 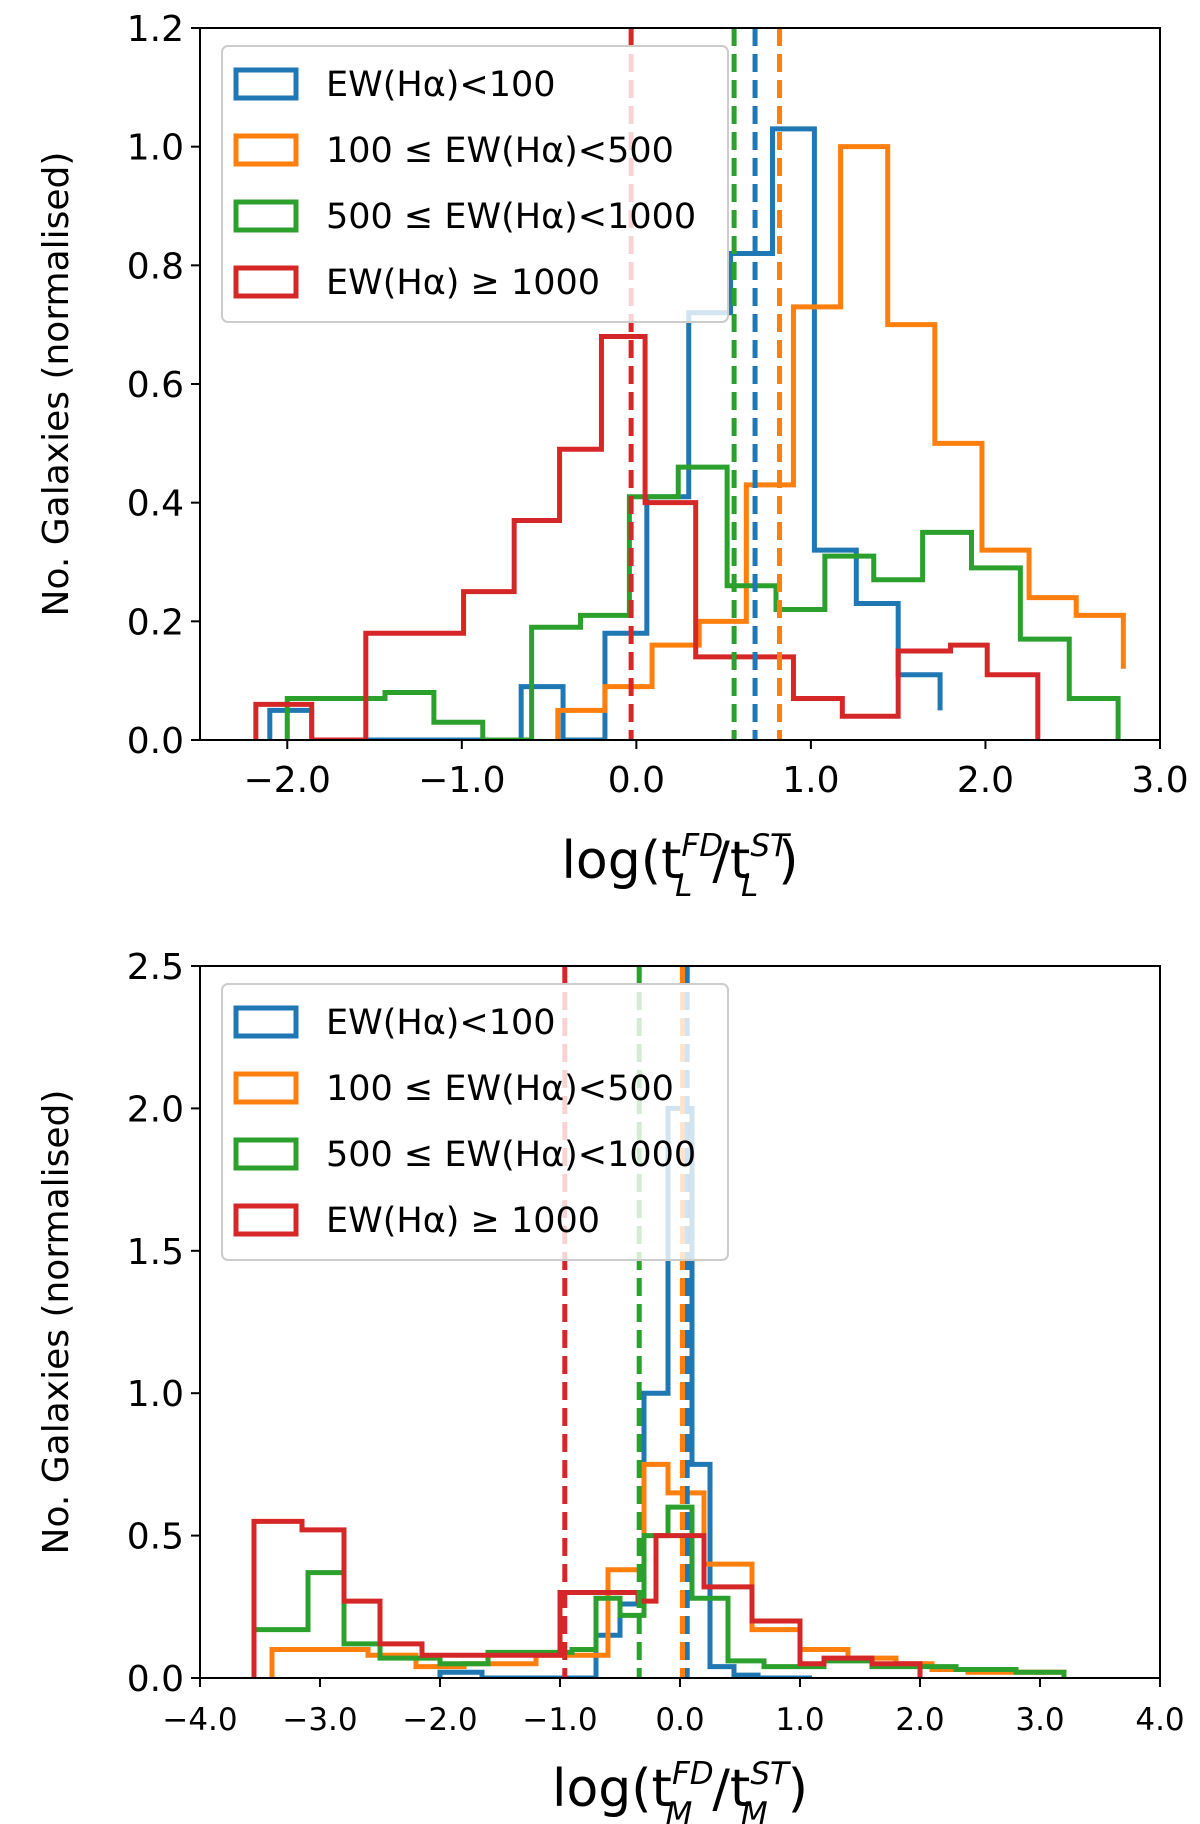 What do you see at coordinates (680, 1790) in the screenshot?
I see `x-axis-label: log(tFD M/tST M)` at bounding box center [680, 1790].